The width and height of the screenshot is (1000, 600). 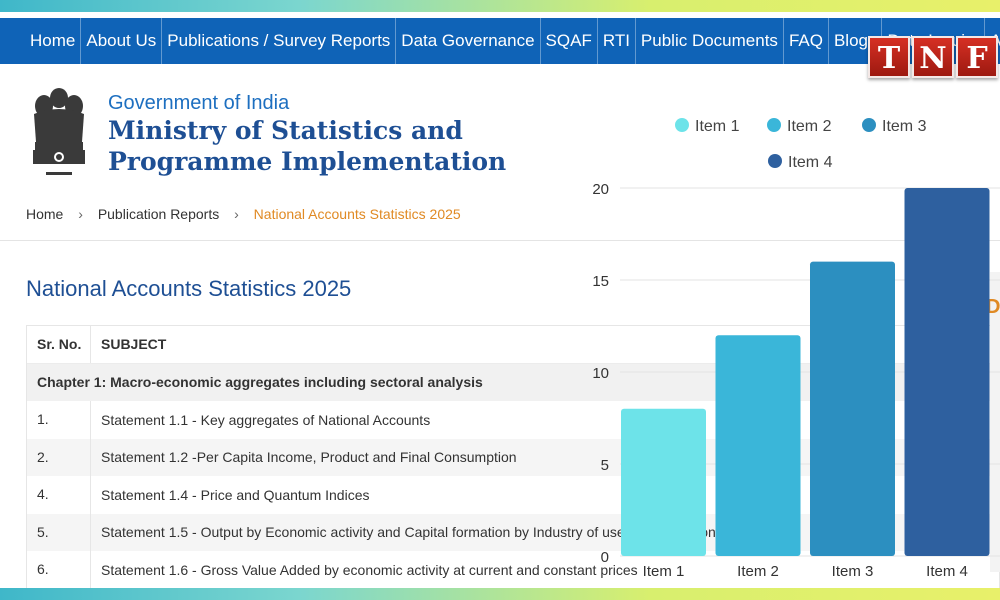 I want to click on chart-y-ticks: 0 5 10 15 20, so click(x=600, y=373).